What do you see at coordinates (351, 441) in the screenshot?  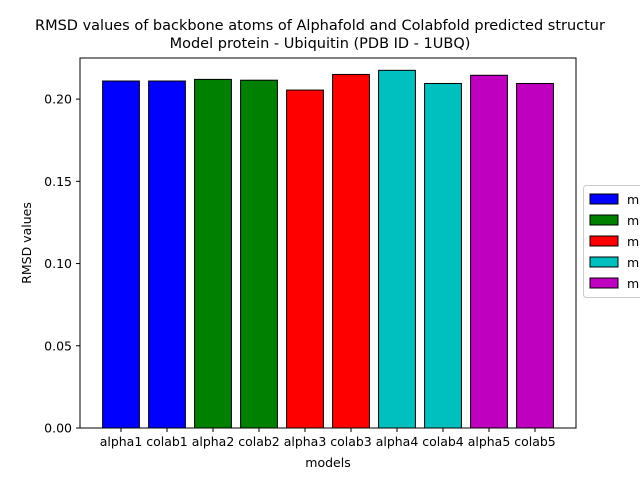 I see `x-tick-label: colab3` at bounding box center [351, 441].